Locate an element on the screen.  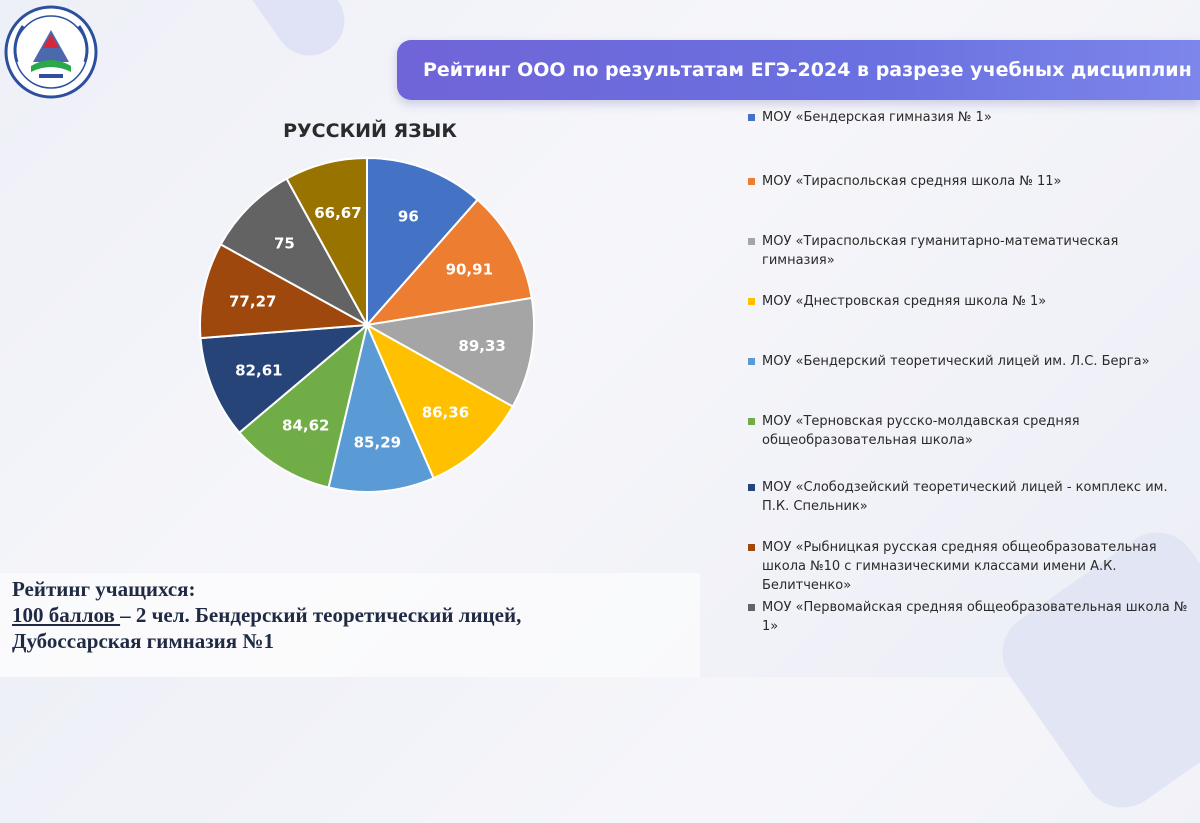
legend-item-4: МОУ «Днестровская средняя школа № 1» is located at coordinates (970, 301).